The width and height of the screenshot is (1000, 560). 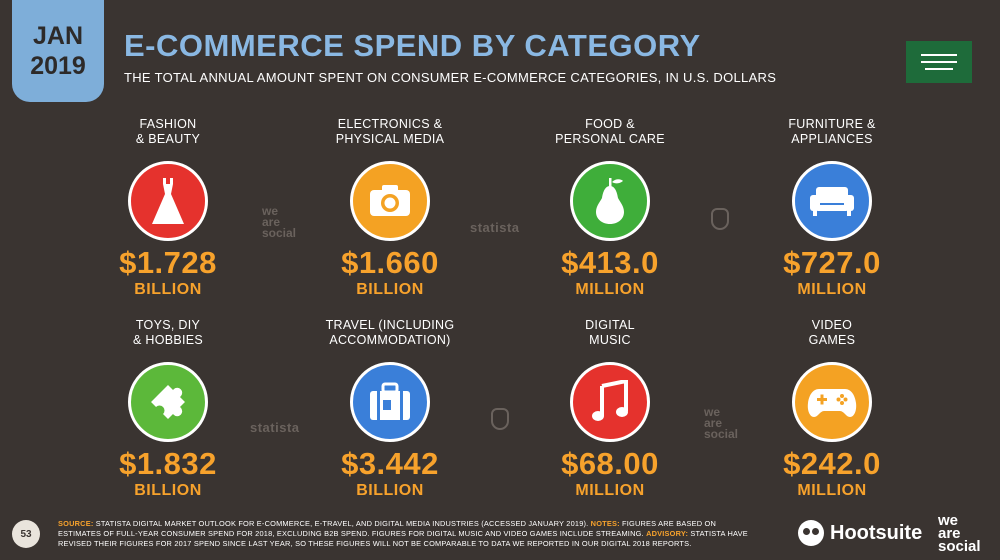 What do you see at coordinates (26, 534) in the screenshot?
I see `page-number: 53` at bounding box center [26, 534].